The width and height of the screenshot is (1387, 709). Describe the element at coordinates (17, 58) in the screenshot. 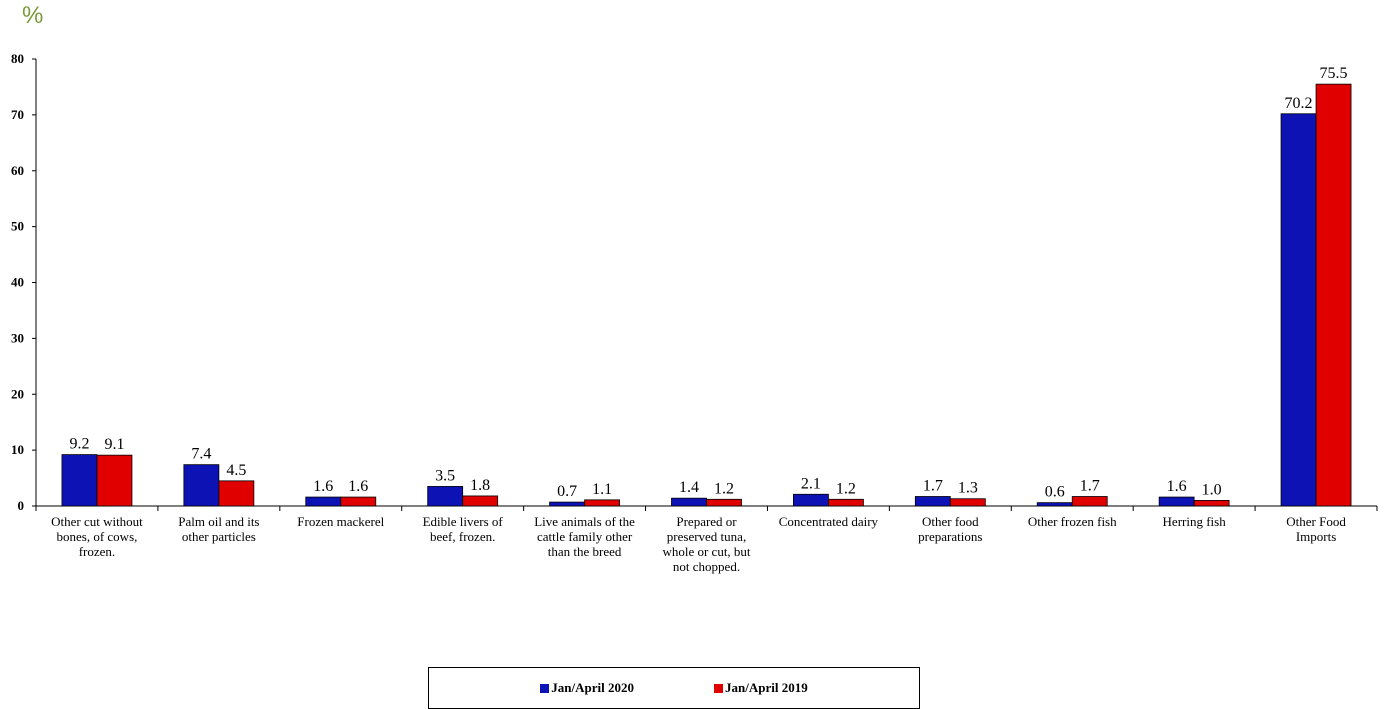

I see `y-tick-label: 80` at that location.